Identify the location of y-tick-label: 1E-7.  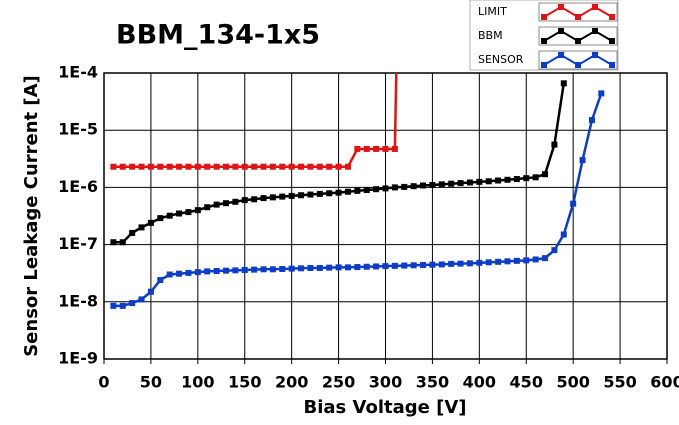
(78, 243).